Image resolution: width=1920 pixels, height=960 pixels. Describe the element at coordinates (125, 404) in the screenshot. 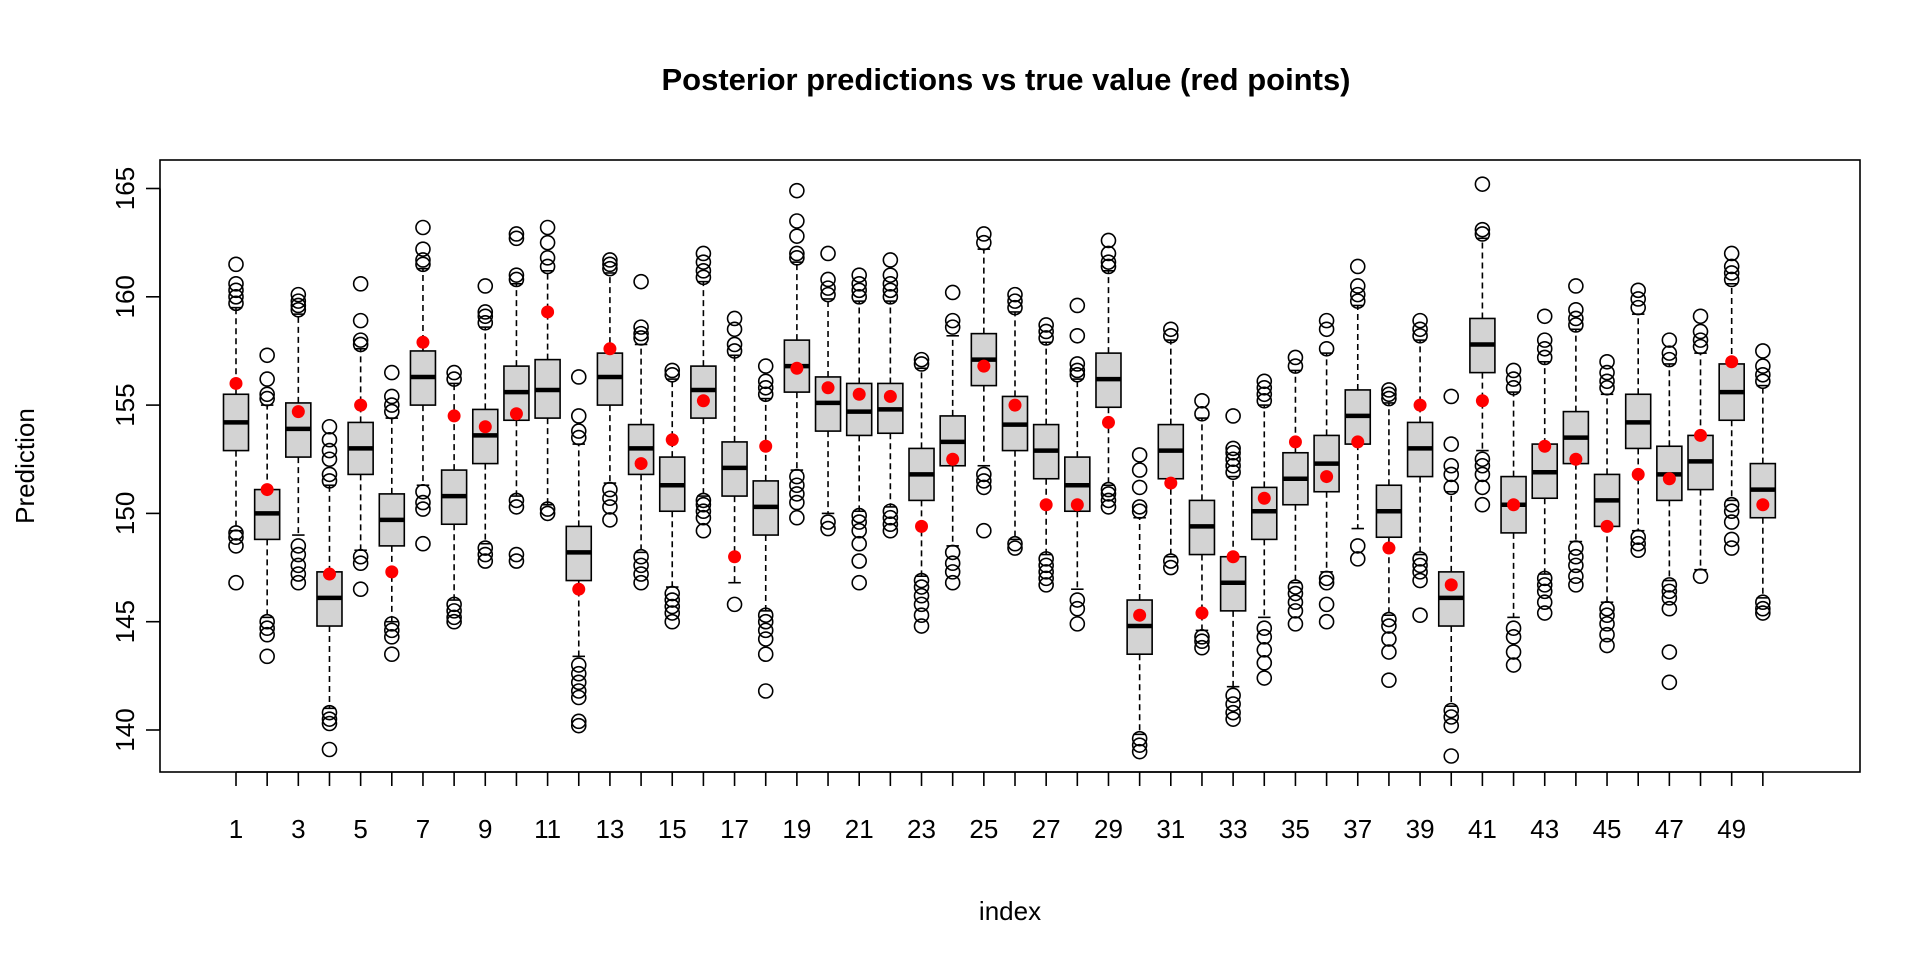

I see `y-tick-label: 155` at that location.